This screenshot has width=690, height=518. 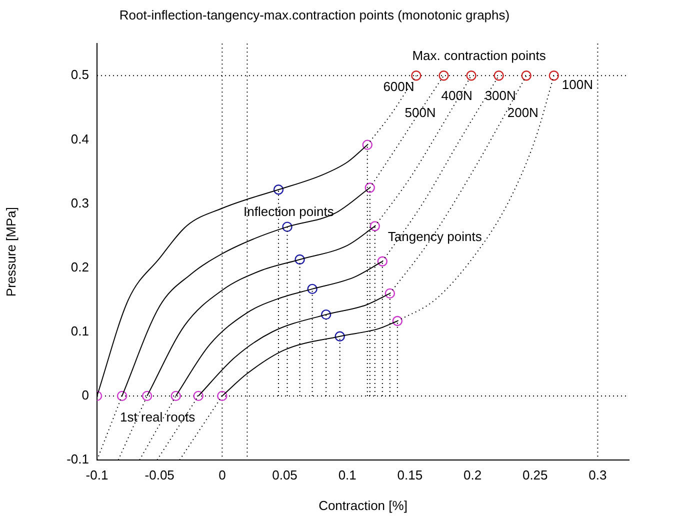 What do you see at coordinates (79, 202) in the screenshot?
I see `y-tick-label: 0.3` at bounding box center [79, 202].